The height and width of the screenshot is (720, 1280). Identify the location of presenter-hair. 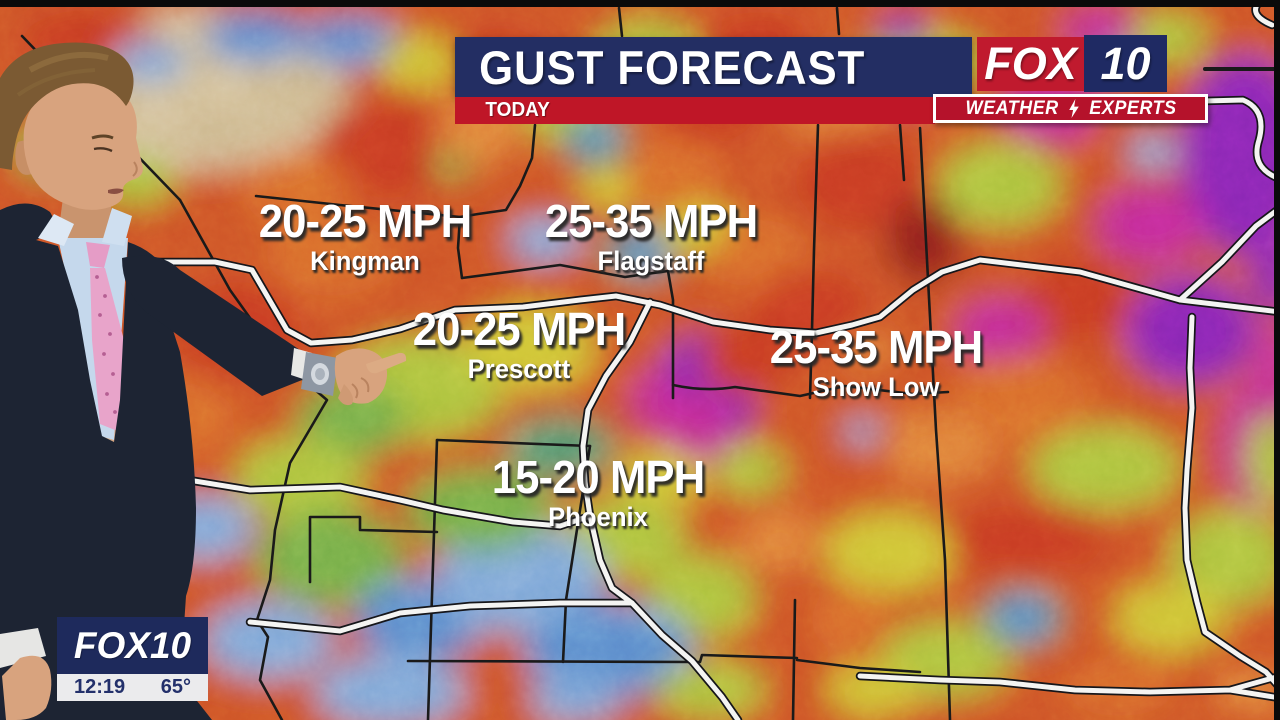
(67, 106).